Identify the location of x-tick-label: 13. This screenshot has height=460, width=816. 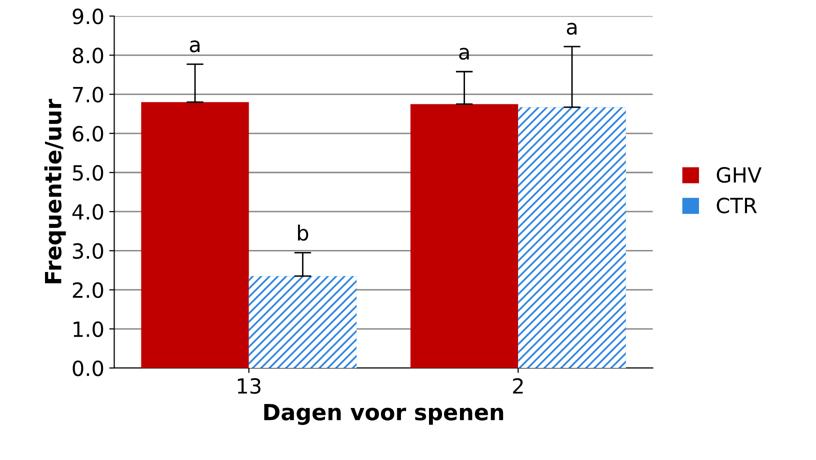
(249, 386).